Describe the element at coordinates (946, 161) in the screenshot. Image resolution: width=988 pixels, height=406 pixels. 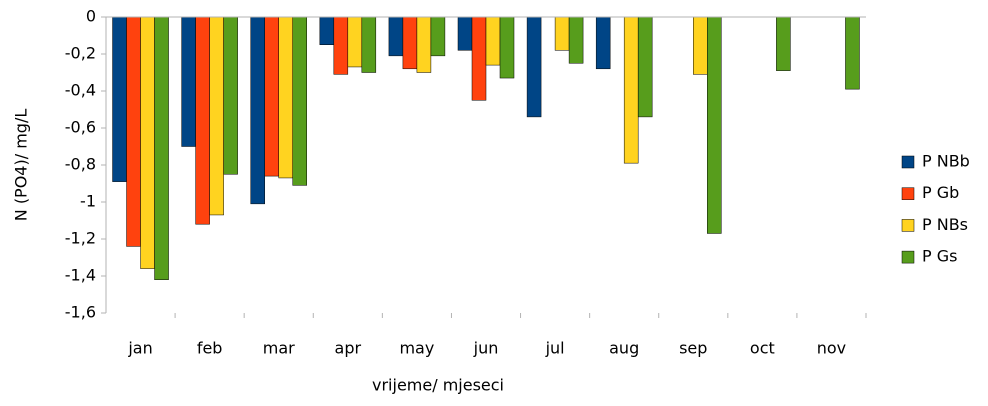
I see `legend-label: P NBb` at that location.